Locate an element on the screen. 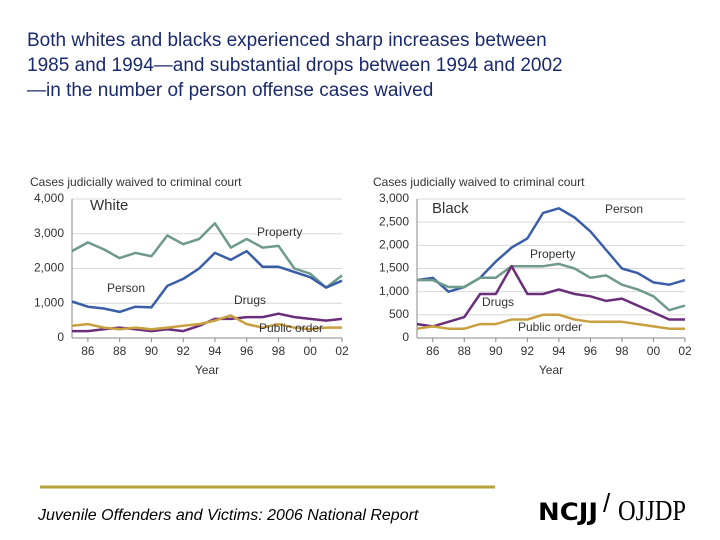  logo: OJJDP is located at coordinates (652, 511).